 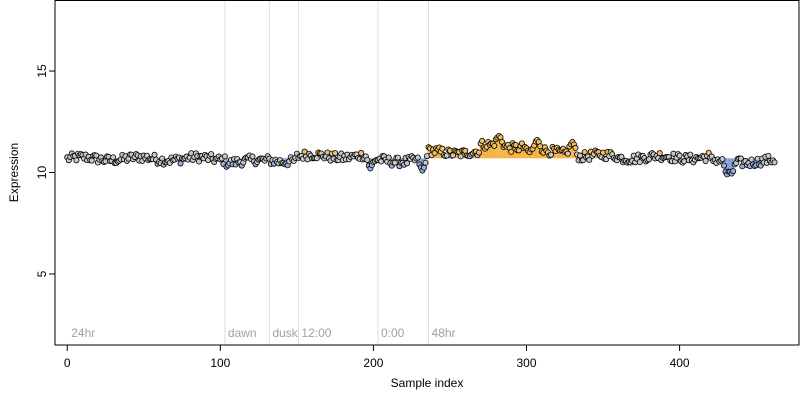 I want to click on marker-label: 0:00, so click(x=393, y=333).